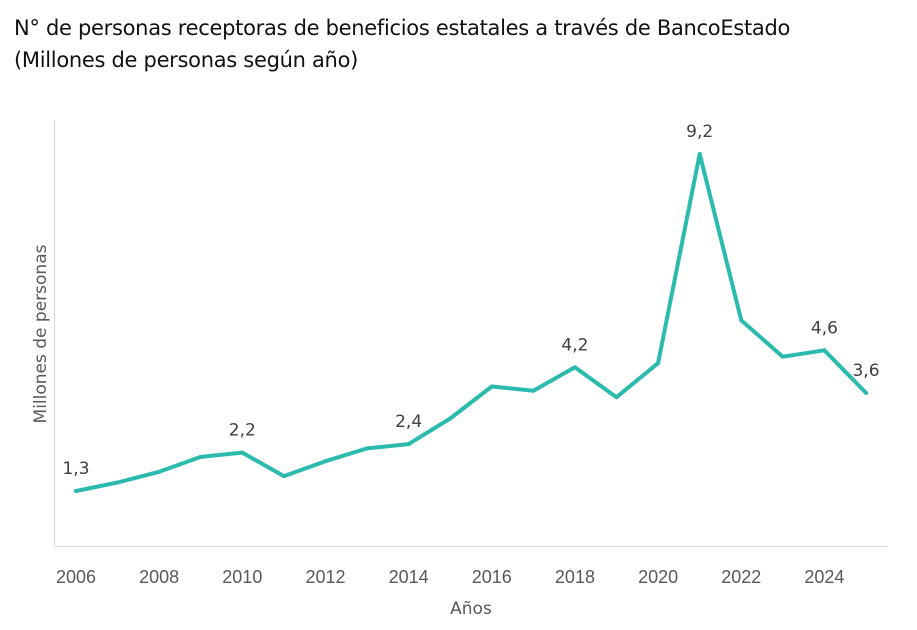 The image size is (917, 630). Describe the element at coordinates (409, 577) in the screenshot. I see `x-tick-label: 2014` at that location.